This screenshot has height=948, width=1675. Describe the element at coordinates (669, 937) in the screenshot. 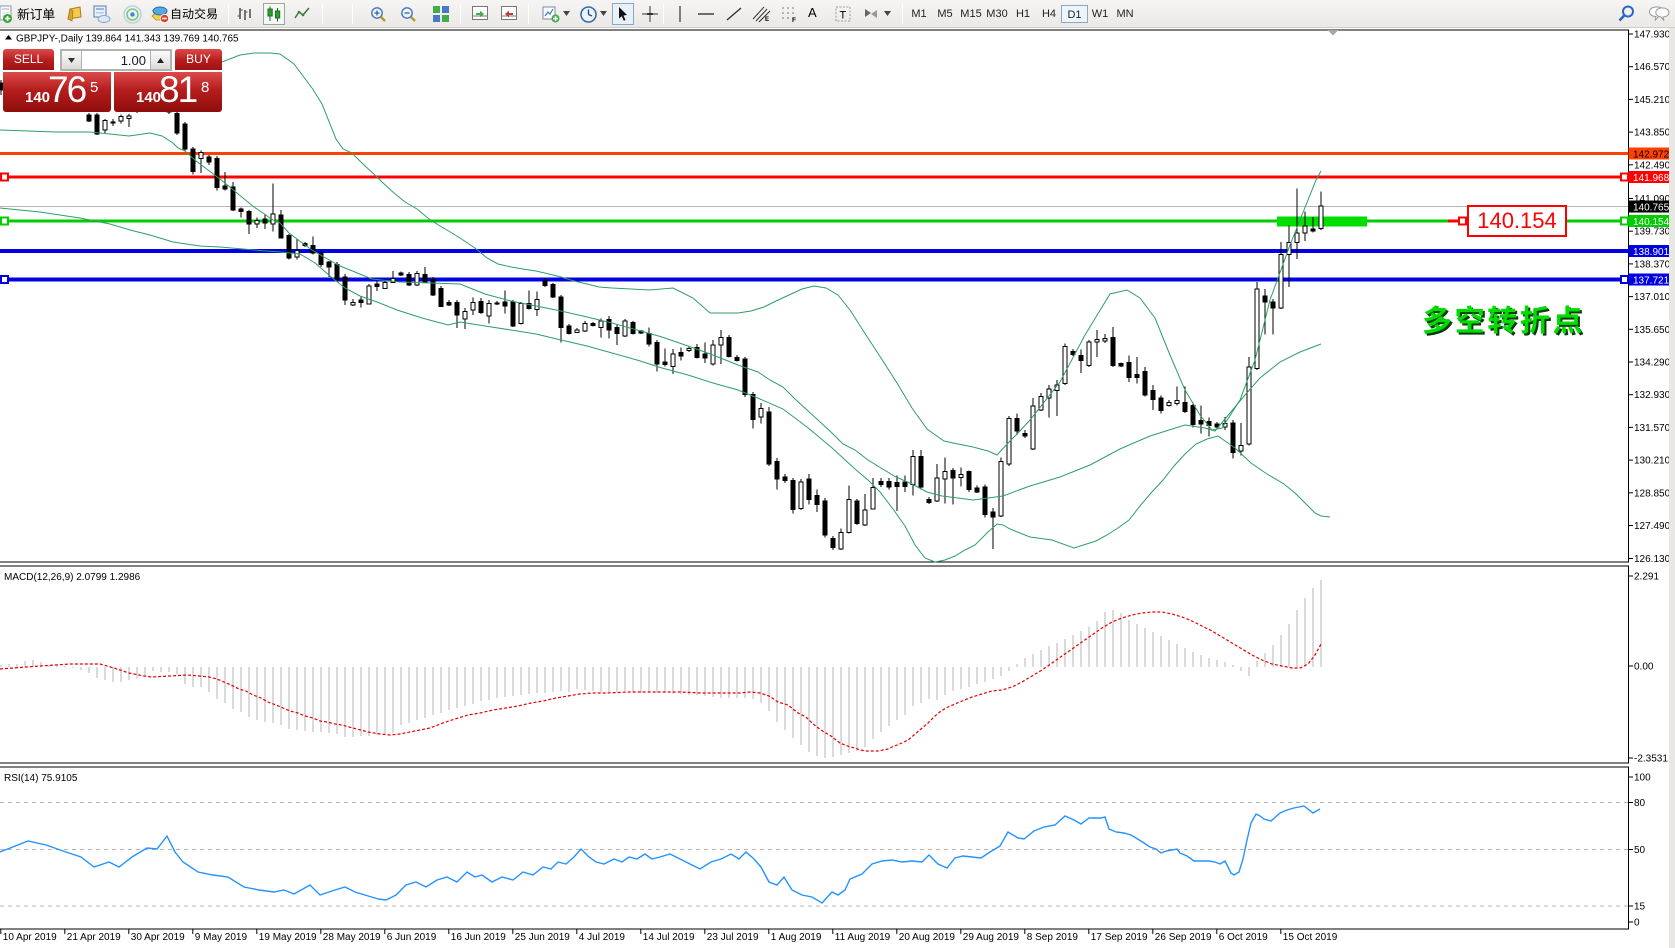

I see `svg-text: 14 Jul 2019` at that location.